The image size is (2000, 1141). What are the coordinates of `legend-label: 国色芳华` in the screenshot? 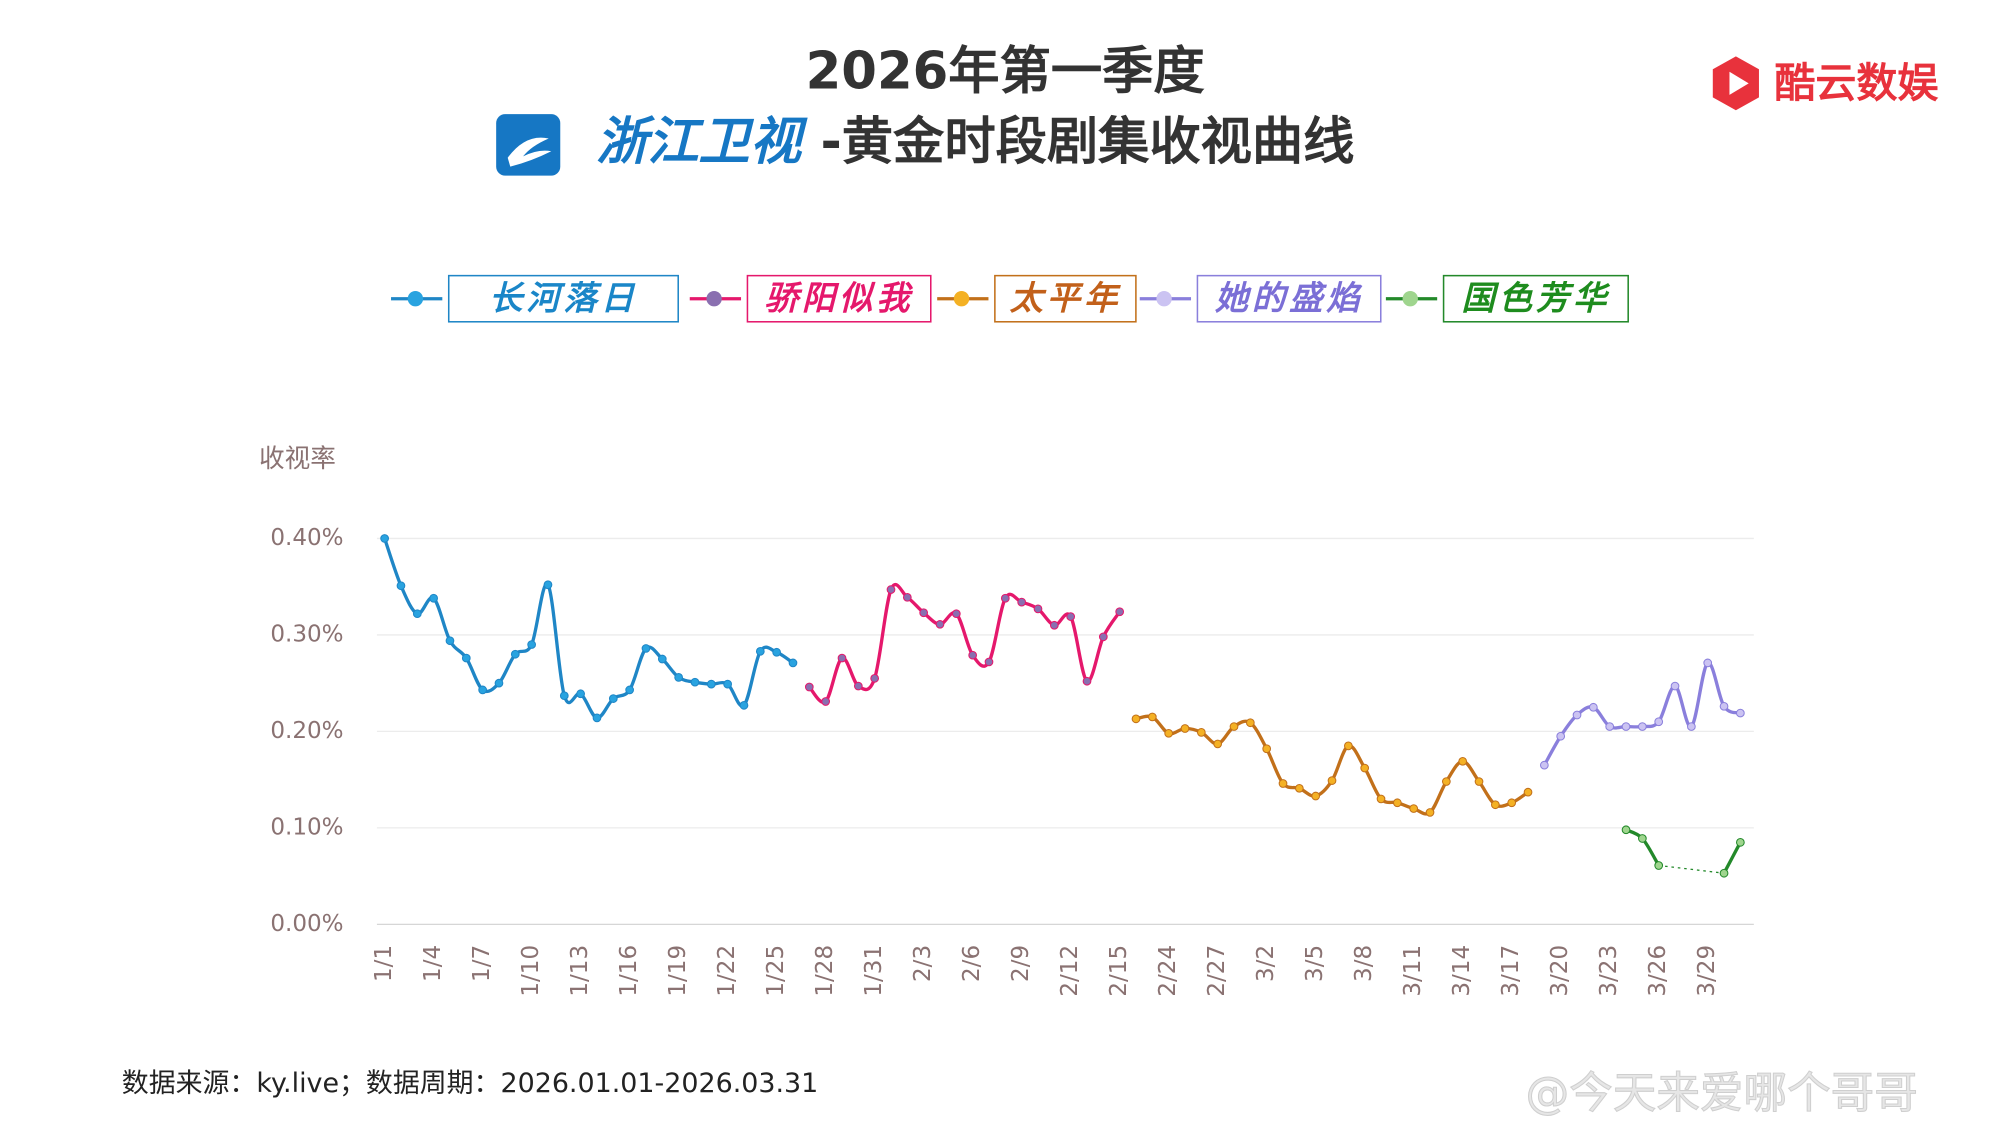 It's located at (1537, 297).